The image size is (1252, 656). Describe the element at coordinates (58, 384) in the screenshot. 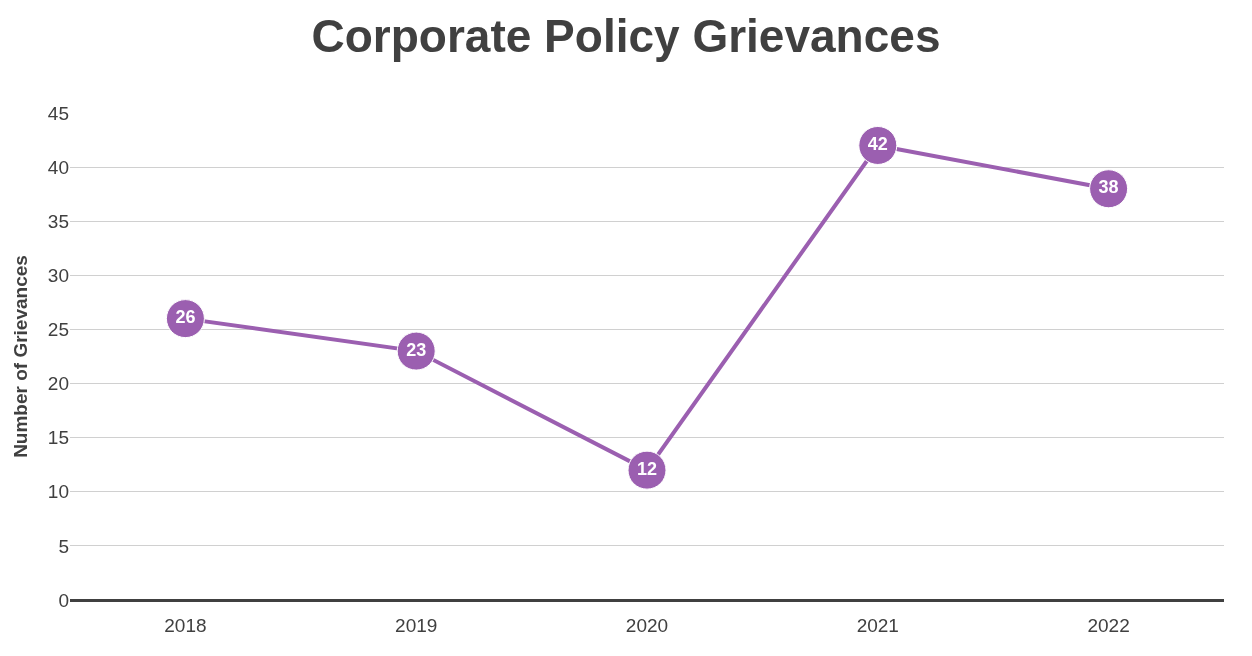

I see `y-tick-label: 20` at that location.